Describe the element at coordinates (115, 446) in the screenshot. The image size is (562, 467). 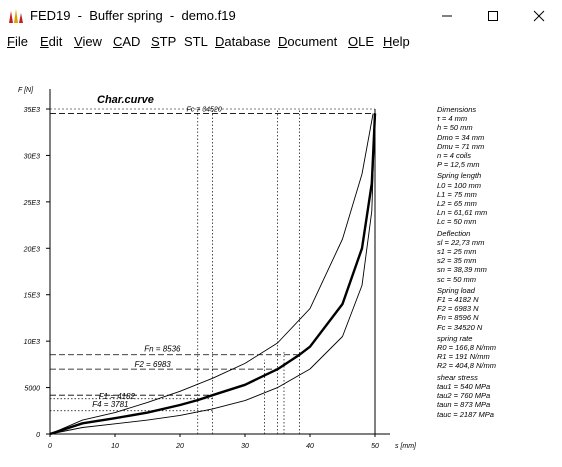
I see `x-tick-label: 10` at that location.